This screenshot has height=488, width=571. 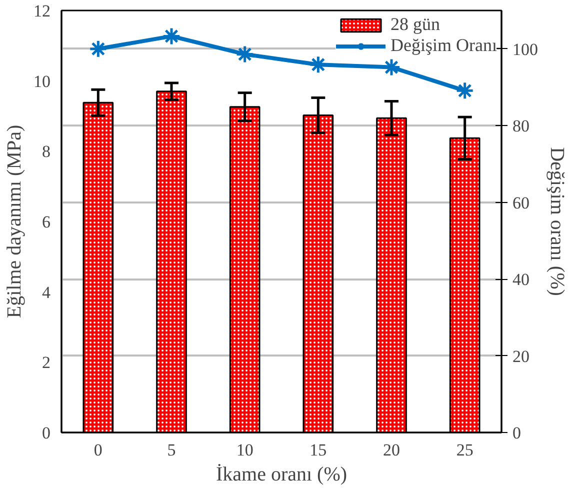 What do you see at coordinates (318, 450) in the screenshot?
I see `x-tick-label: 15` at bounding box center [318, 450].